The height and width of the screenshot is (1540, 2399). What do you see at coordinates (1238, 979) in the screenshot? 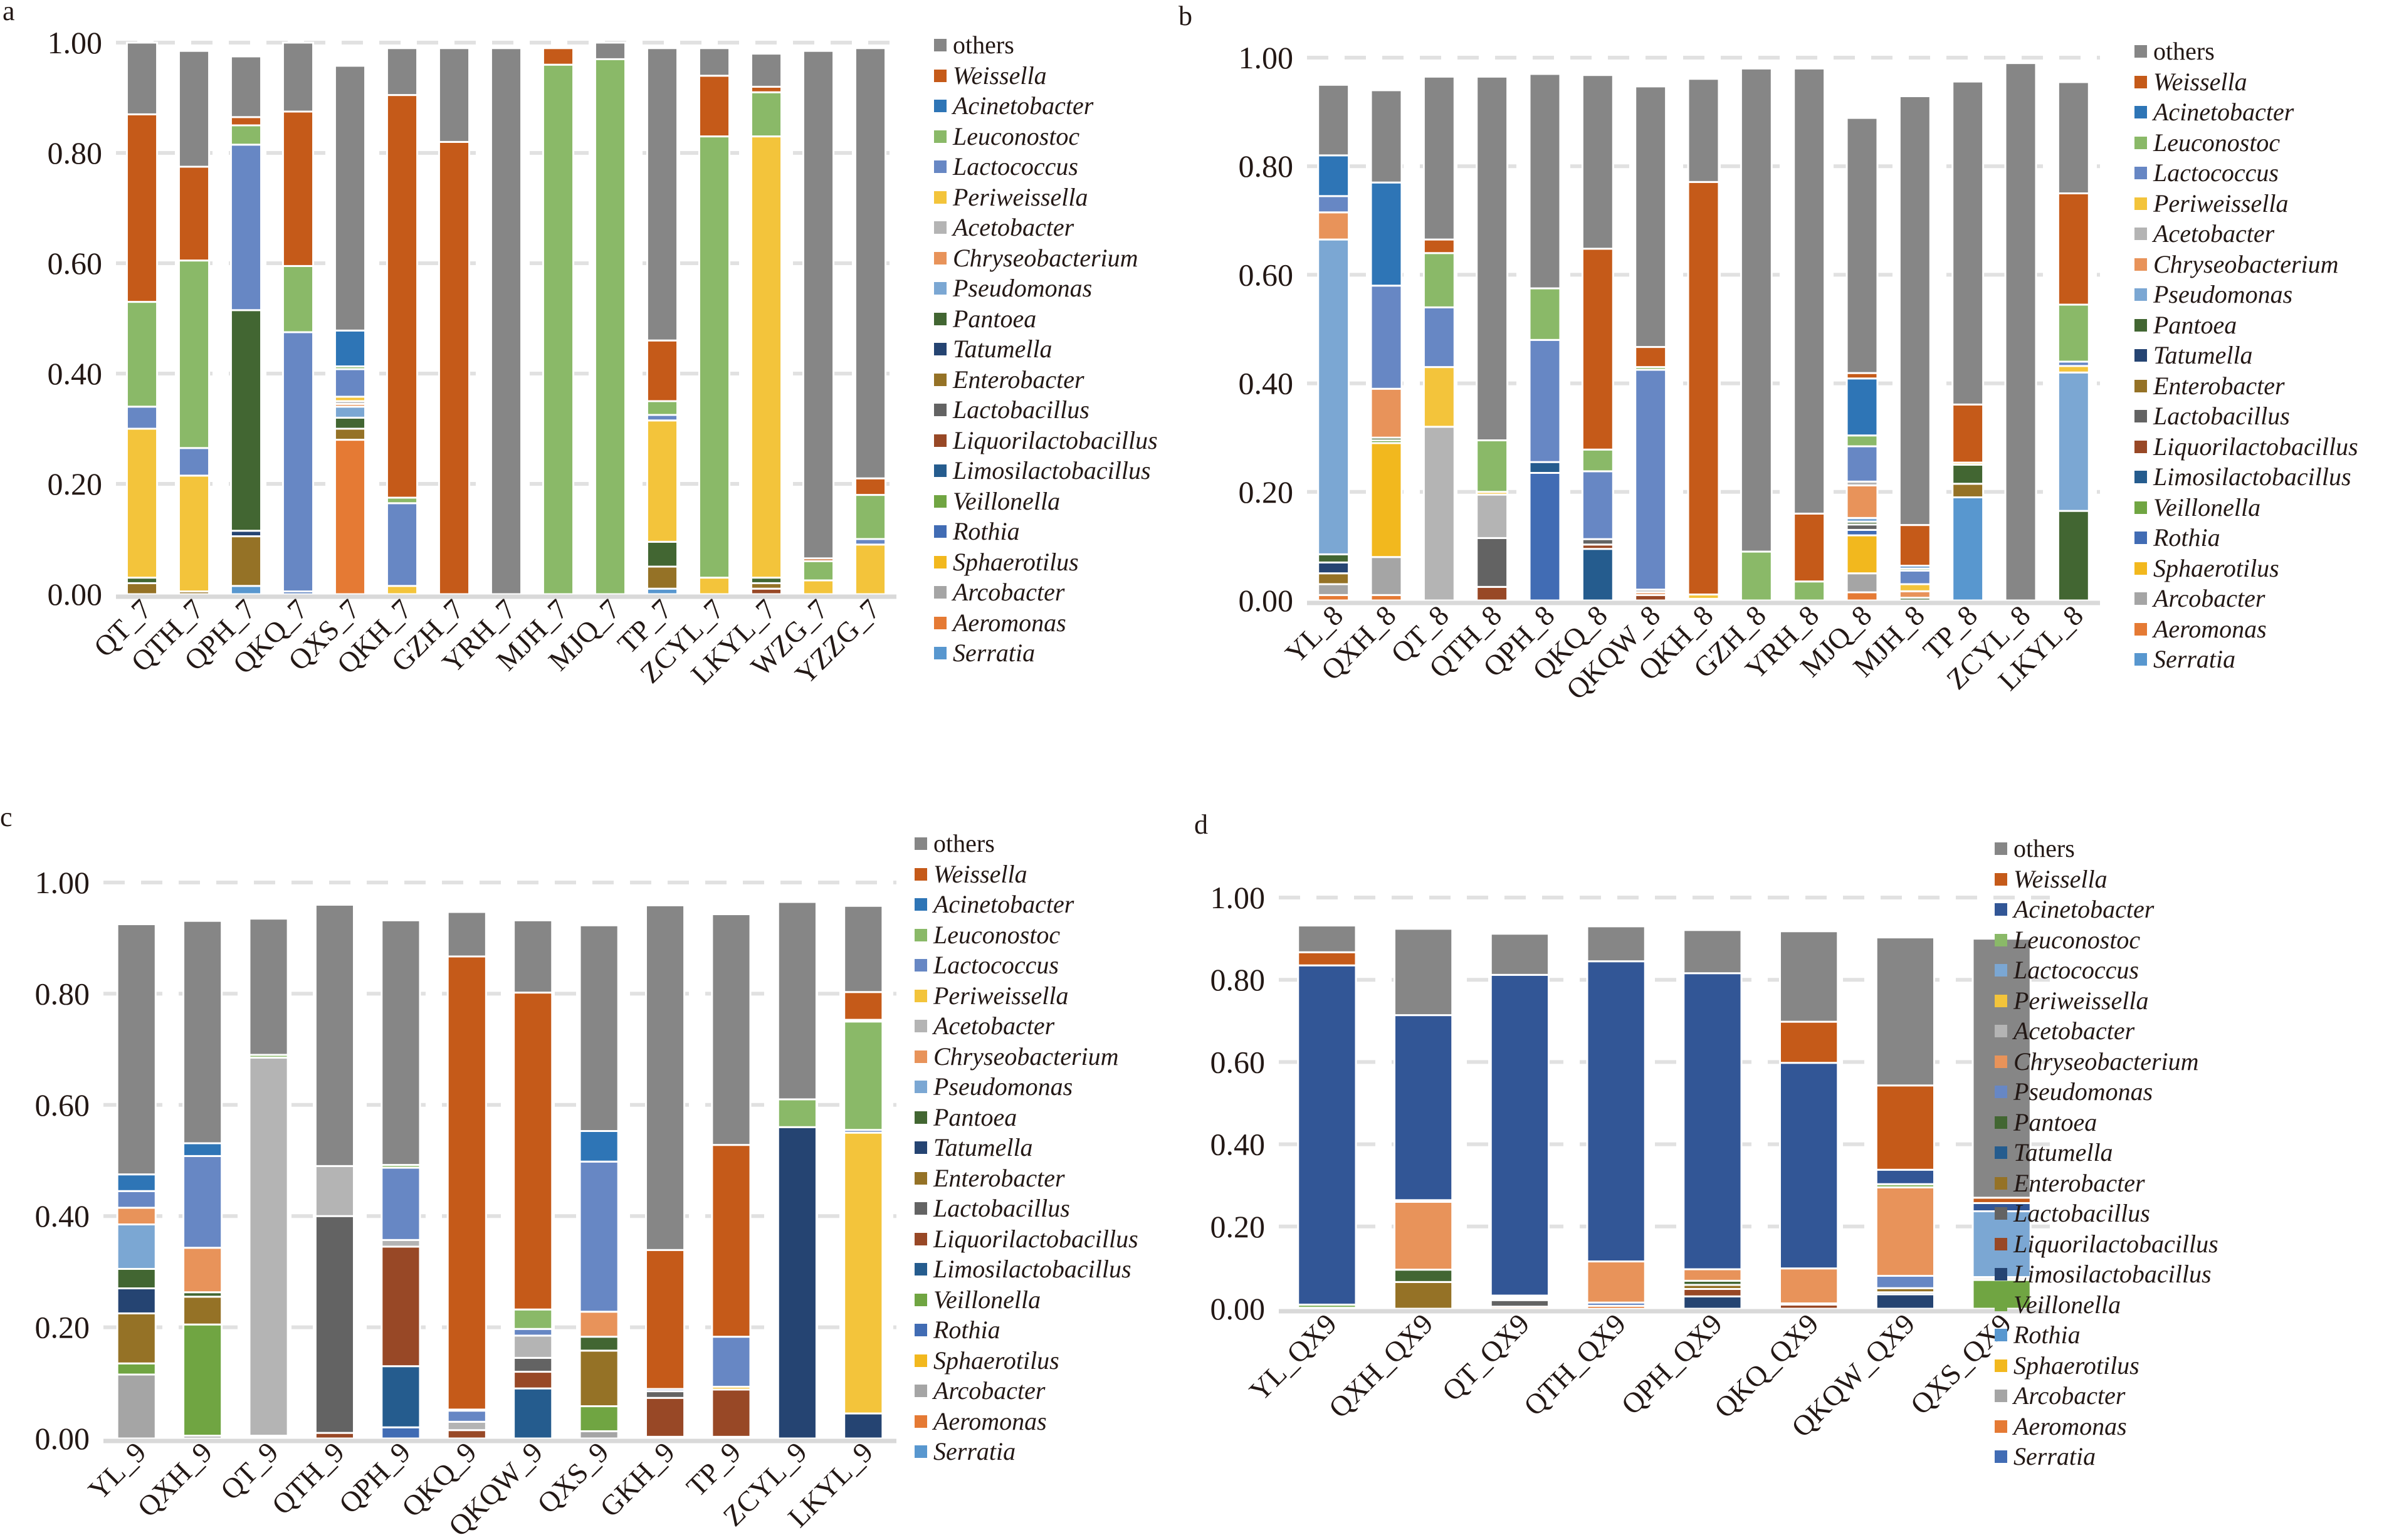
I see `y-tick-label: 0.80` at bounding box center [1238, 979].